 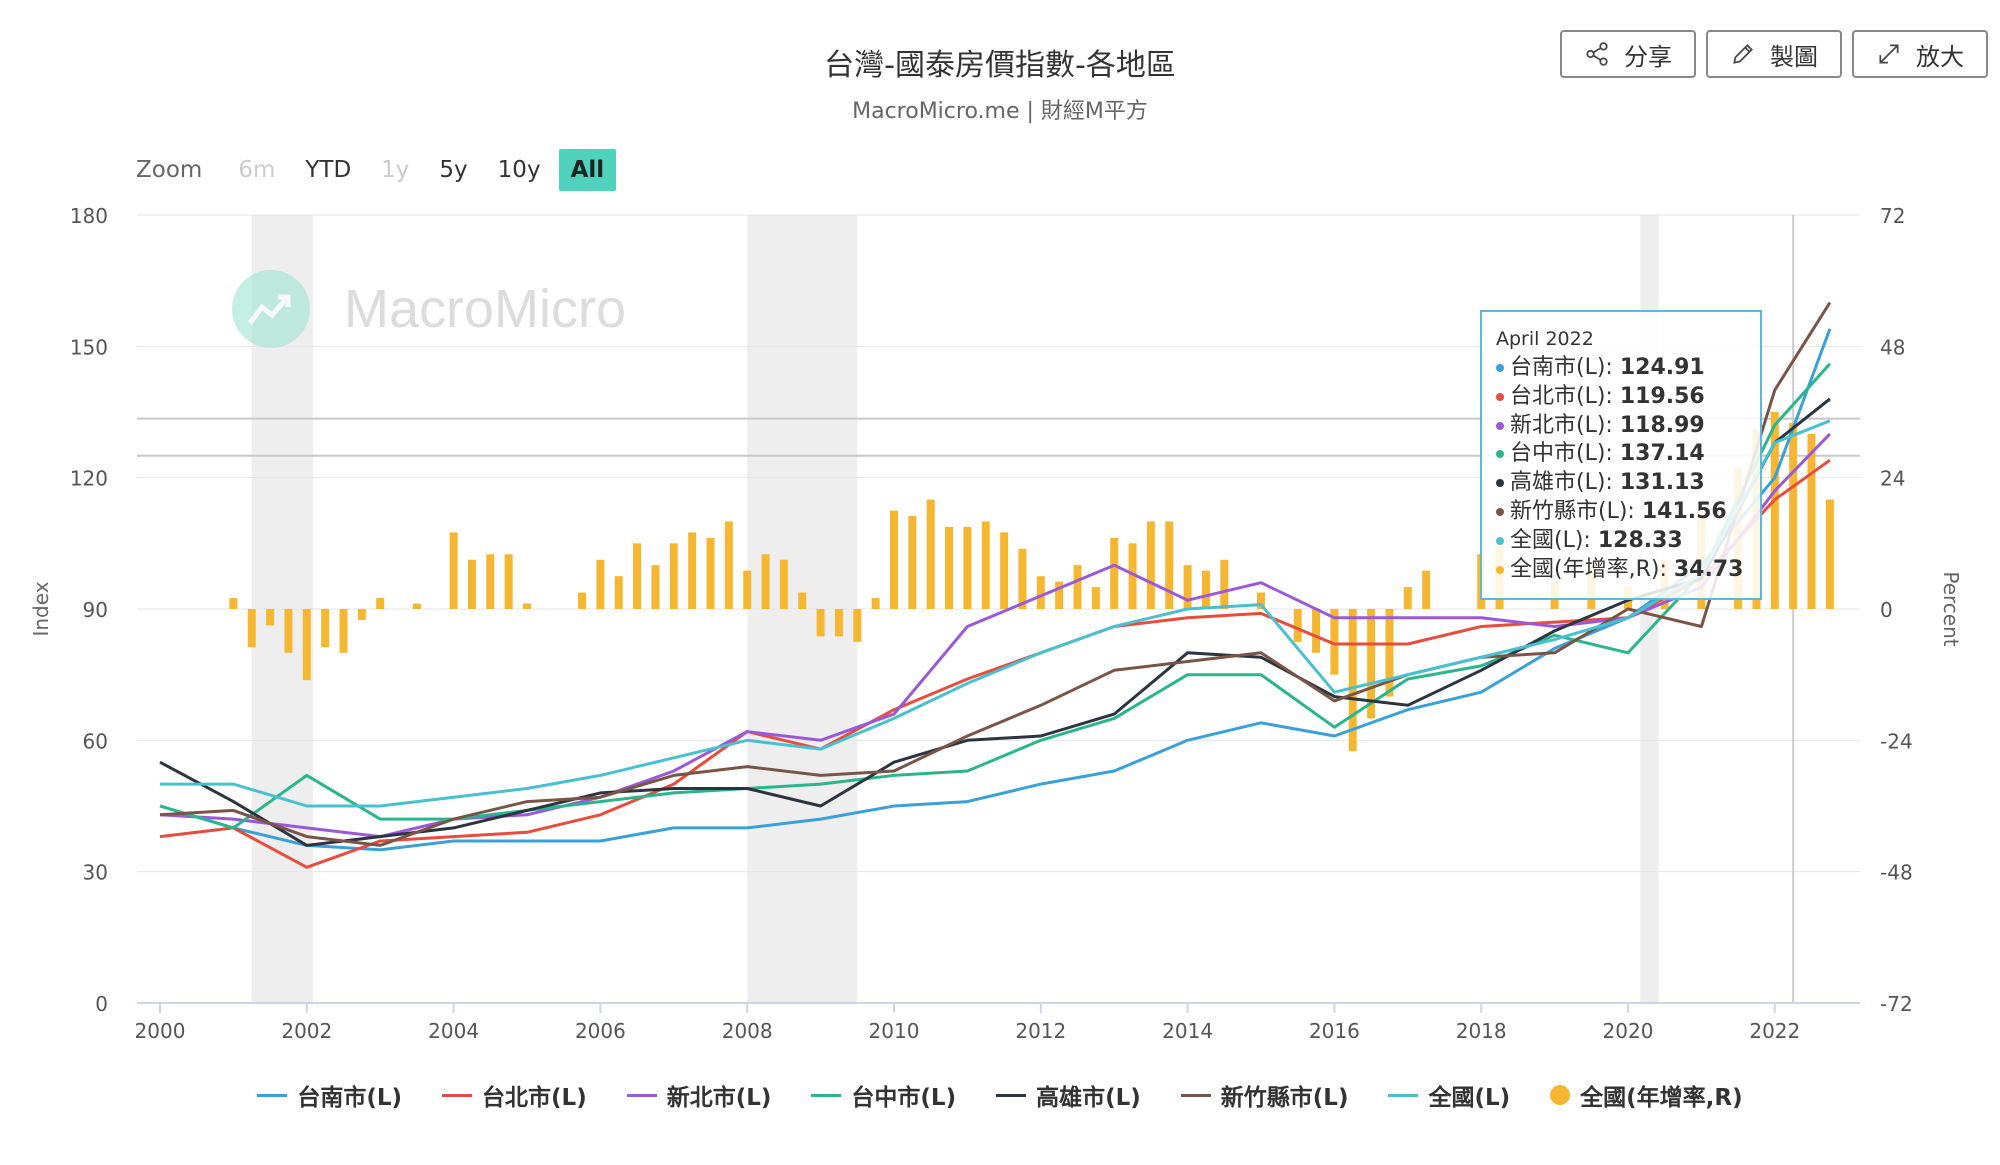 What do you see at coordinates (1554, 540) in the screenshot?
I see `tooltip-label: 全國(L):` at bounding box center [1554, 540].